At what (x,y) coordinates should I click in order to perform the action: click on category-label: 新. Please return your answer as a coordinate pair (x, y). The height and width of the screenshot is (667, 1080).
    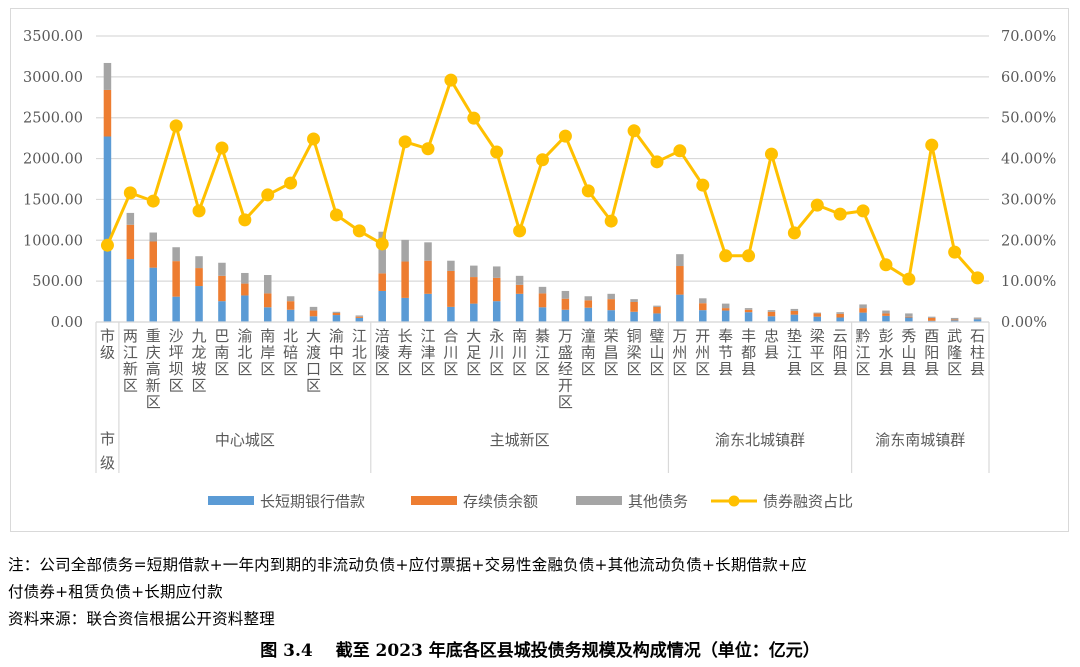
    Looking at the image, I should click on (130, 369).